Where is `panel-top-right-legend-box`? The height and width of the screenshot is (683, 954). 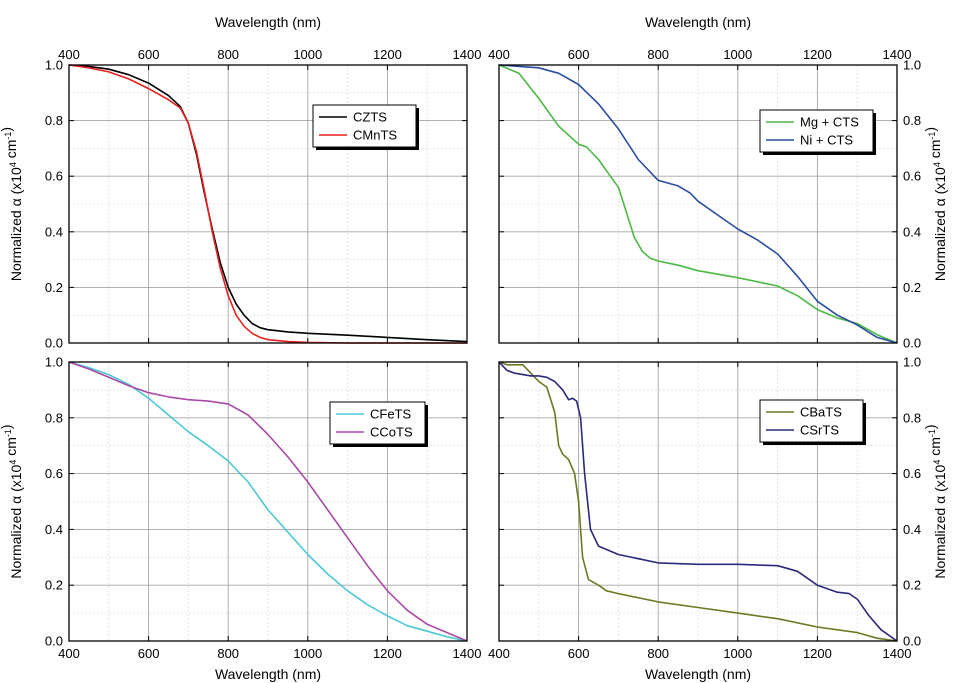
panel-top-right-legend-box is located at coordinates (816, 131).